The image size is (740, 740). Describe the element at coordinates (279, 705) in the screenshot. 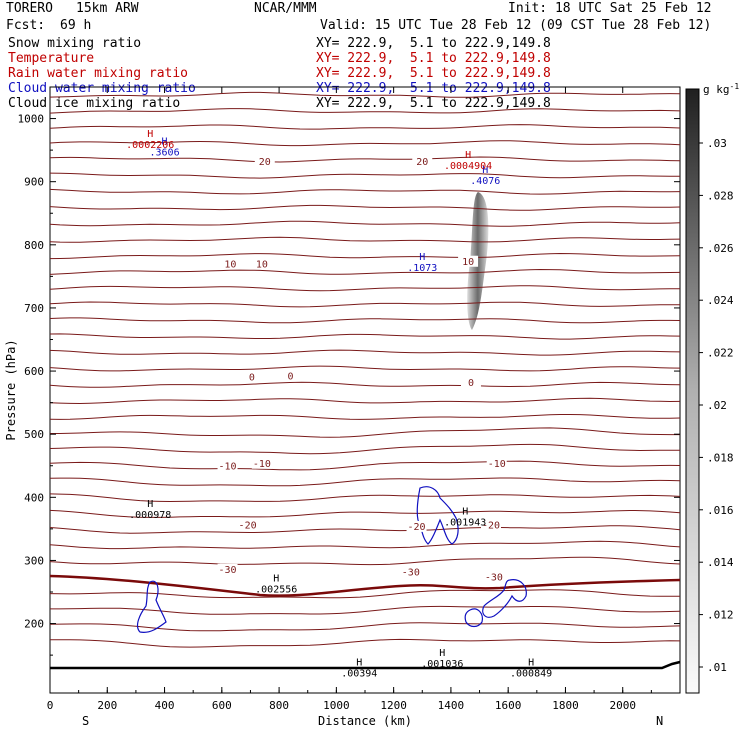

I see `x-tick-label: 800` at that location.